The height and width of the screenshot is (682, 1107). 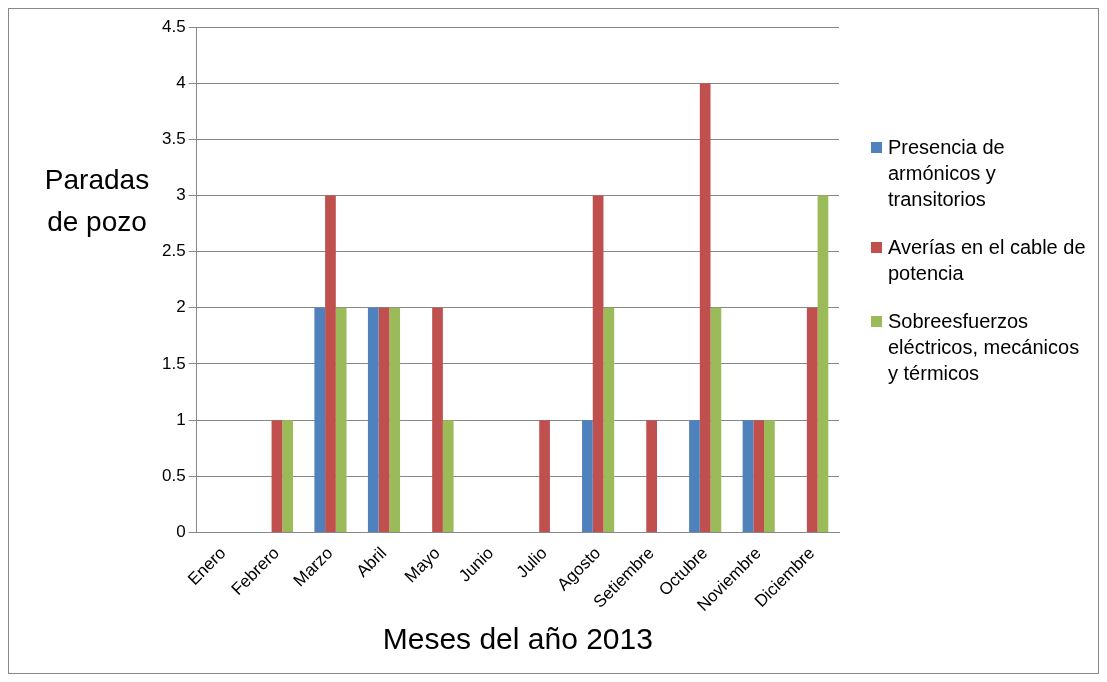 What do you see at coordinates (173, 363) in the screenshot?
I see `y-tick-label: 1.5` at bounding box center [173, 363].